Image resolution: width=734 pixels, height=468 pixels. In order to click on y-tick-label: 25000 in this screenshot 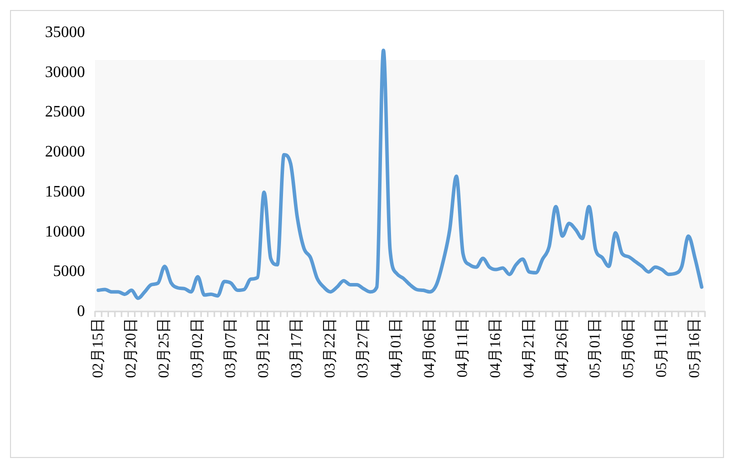, I will do `click(65, 112)`.